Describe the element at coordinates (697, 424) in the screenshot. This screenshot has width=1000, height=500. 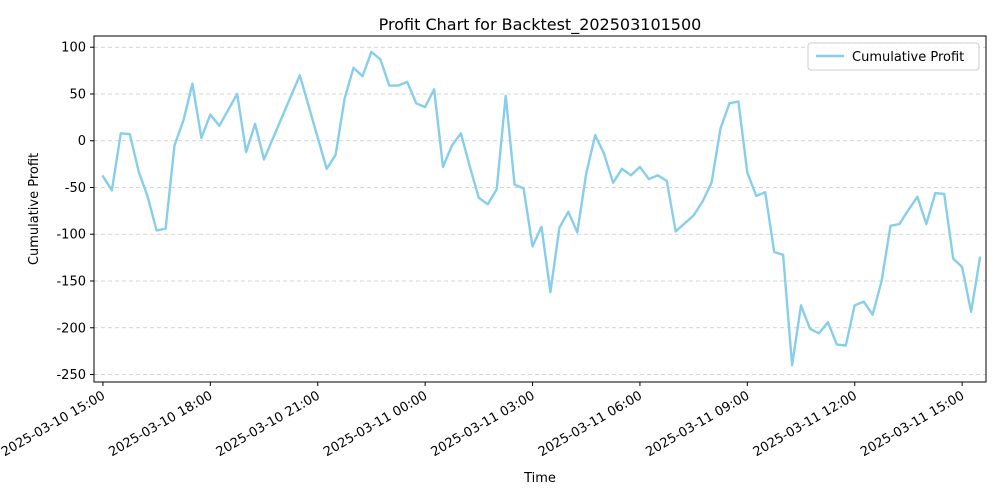
I see `x-tick-label: 2025-03-11 09:00` at that location.